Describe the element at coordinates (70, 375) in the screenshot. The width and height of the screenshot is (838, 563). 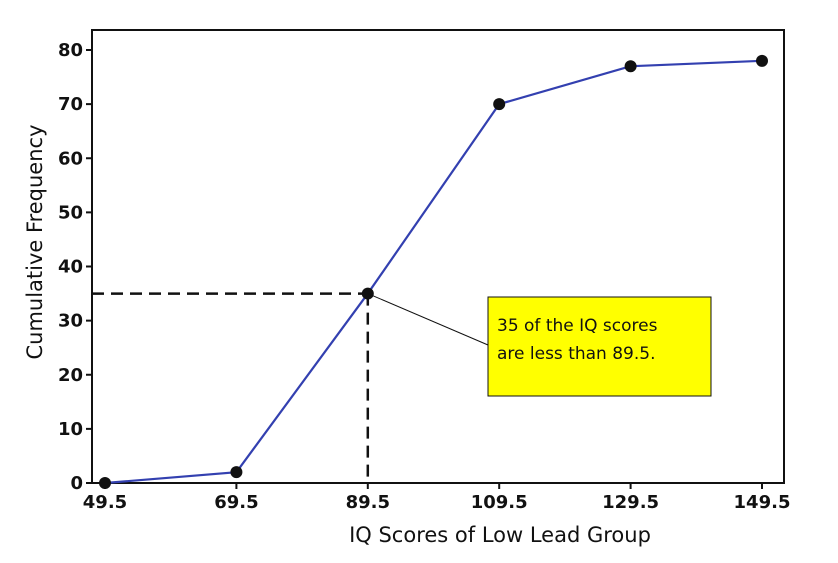
I see `y-tick-label: 20` at that location.